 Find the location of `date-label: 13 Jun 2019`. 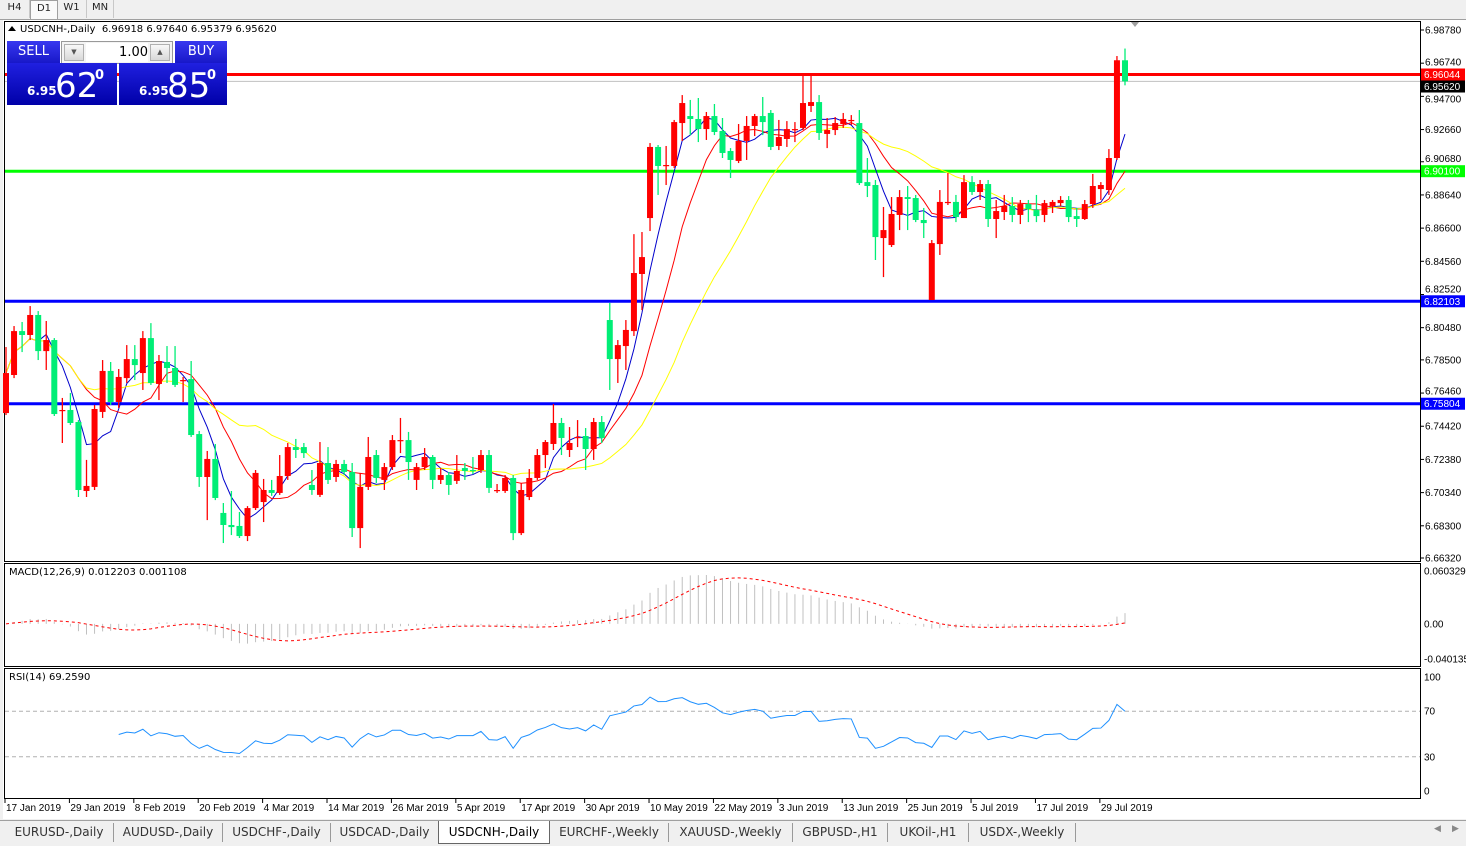

date-label: 13 Jun 2019 is located at coordinates (870, 808).